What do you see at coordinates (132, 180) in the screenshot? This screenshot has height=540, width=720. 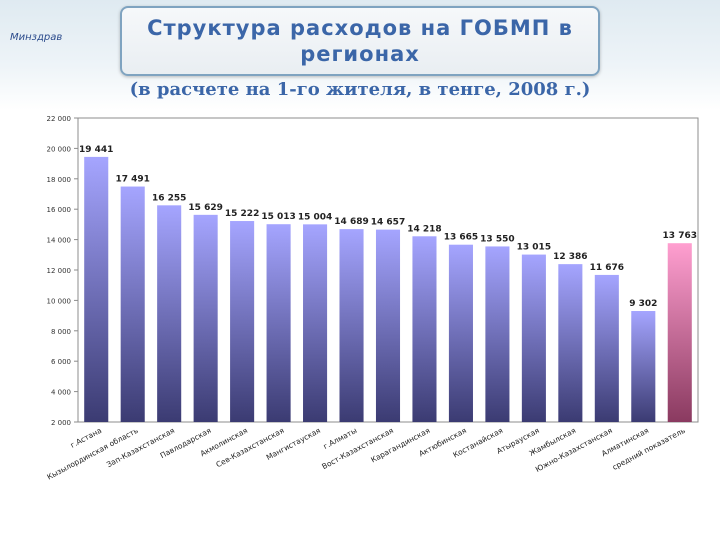 I see `bar-value-label: 17 491` at bounding box center [132, 180].